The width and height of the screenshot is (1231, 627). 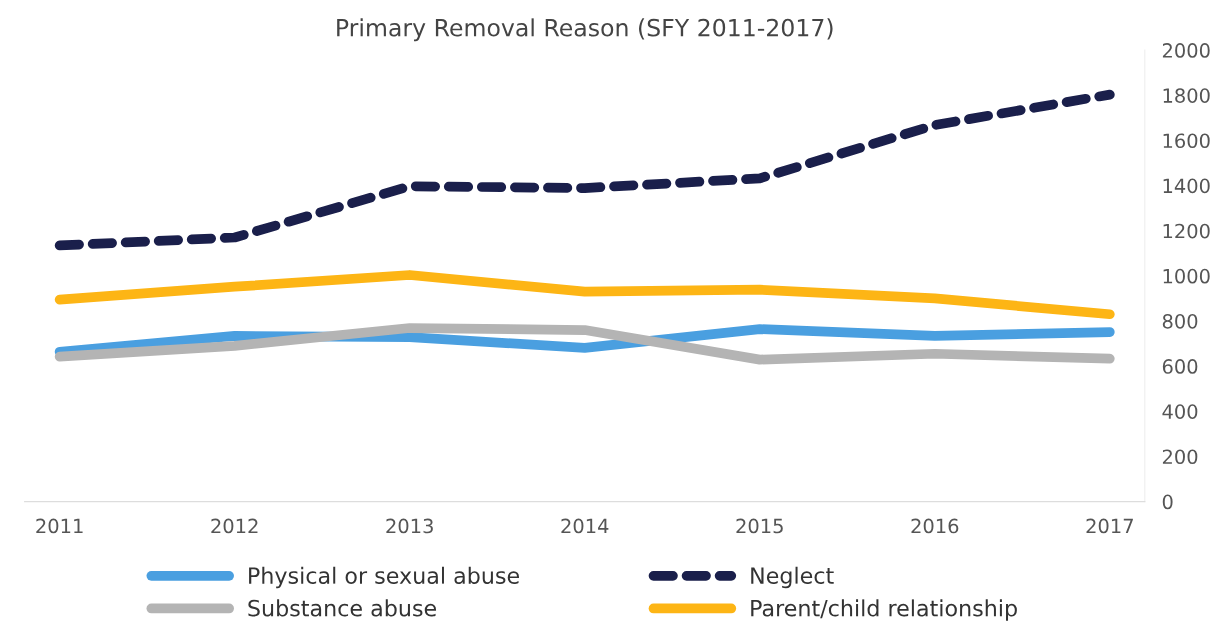 I want to click on y-tick-label: 0, so click(x=1167, y=502).